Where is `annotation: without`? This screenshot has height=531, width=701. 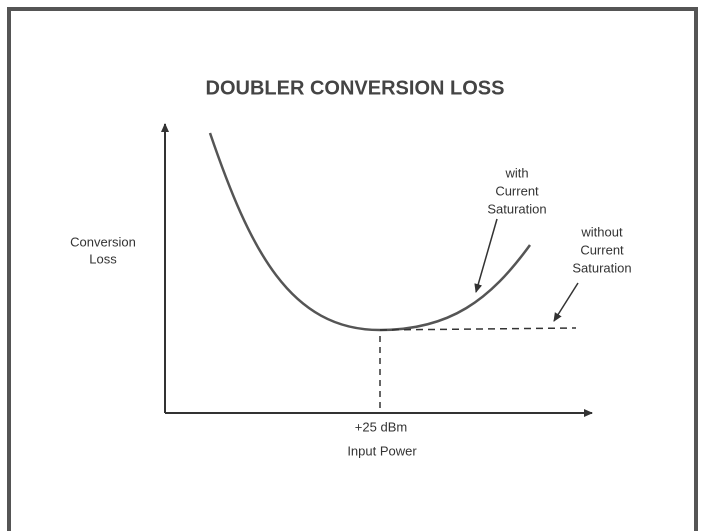 annotation: without is located at coordinates (601, 231).